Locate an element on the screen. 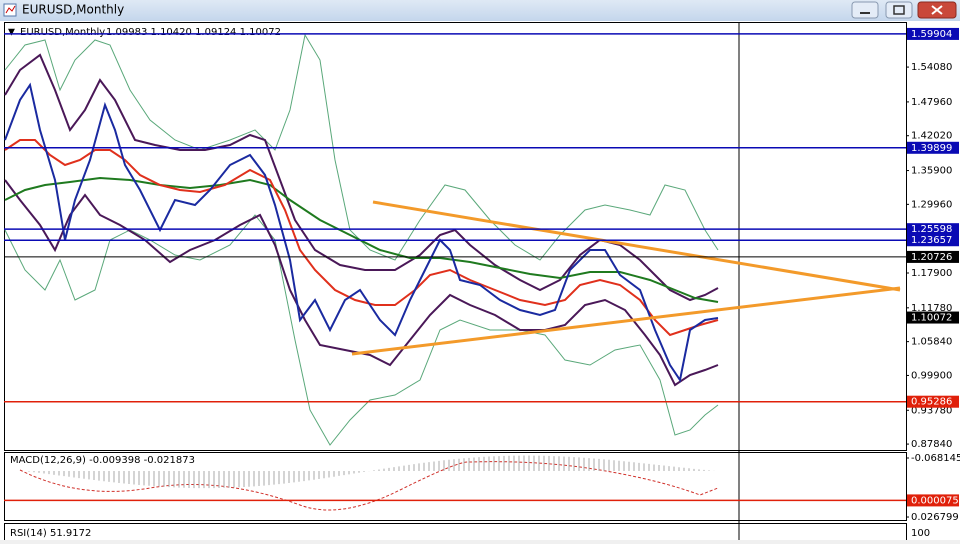 This screenshot has width=960, height=544. y-tick-label: 0.99900 is located at coordinates (931, 375).